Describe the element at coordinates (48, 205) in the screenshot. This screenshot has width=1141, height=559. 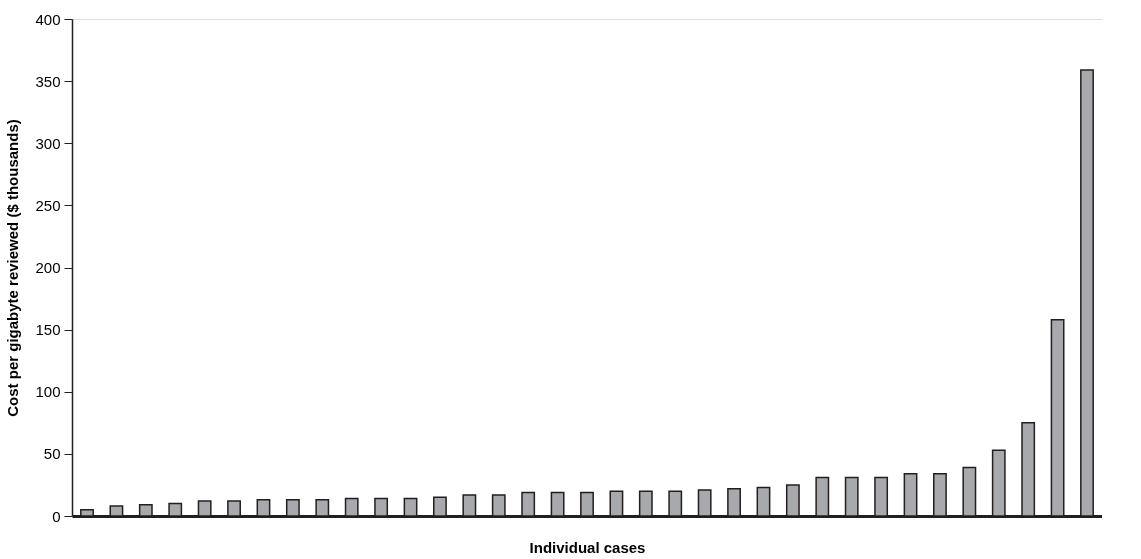
I see `y-tick-label: 250` at that location.